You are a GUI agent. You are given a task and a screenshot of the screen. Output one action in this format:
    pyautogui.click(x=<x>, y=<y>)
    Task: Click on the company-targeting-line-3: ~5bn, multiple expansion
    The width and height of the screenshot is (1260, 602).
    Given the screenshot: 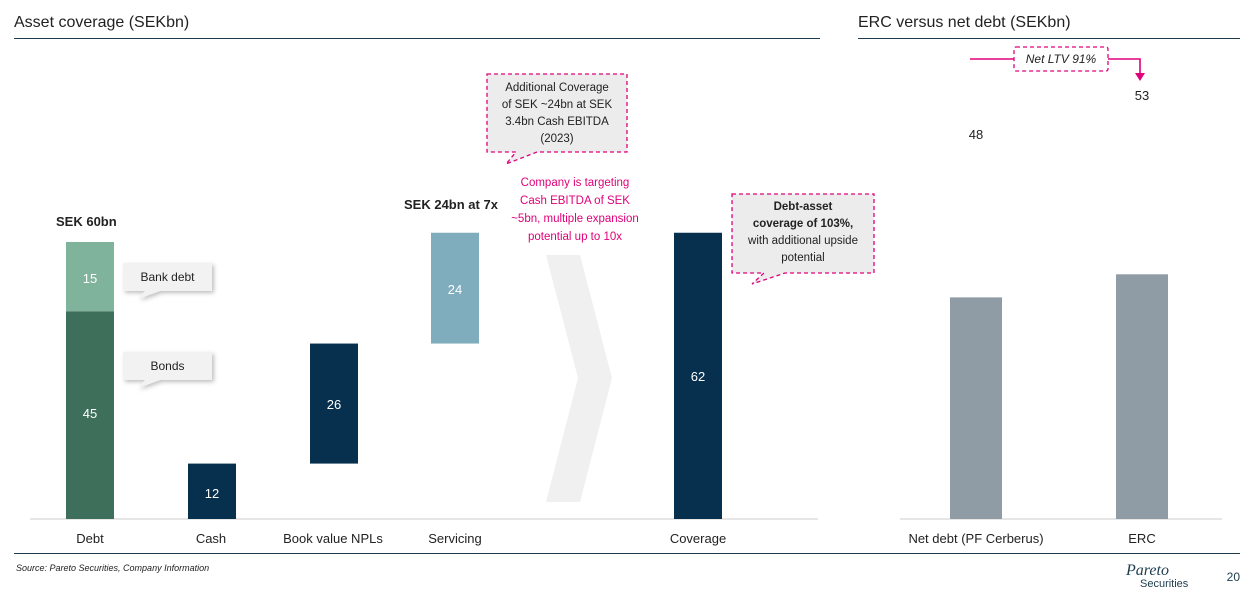 What is the action you would take?
    pyautogui.click(x=575, y=219)
    